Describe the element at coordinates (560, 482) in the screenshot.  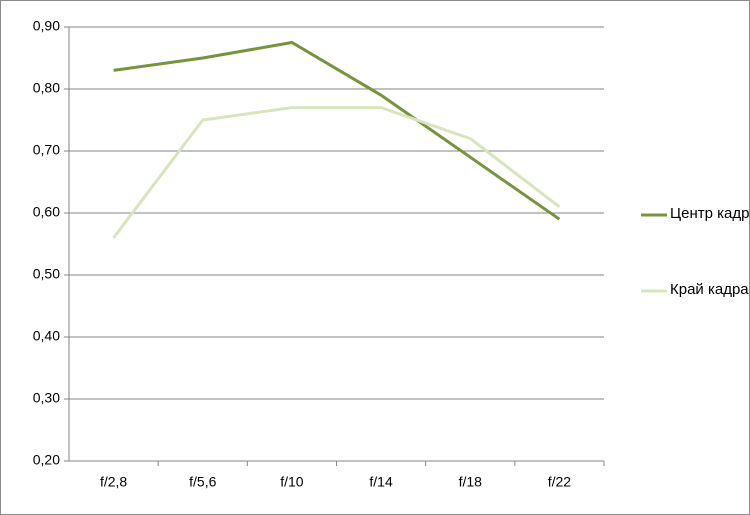
I see `x-tick-label: f/22` at that location.